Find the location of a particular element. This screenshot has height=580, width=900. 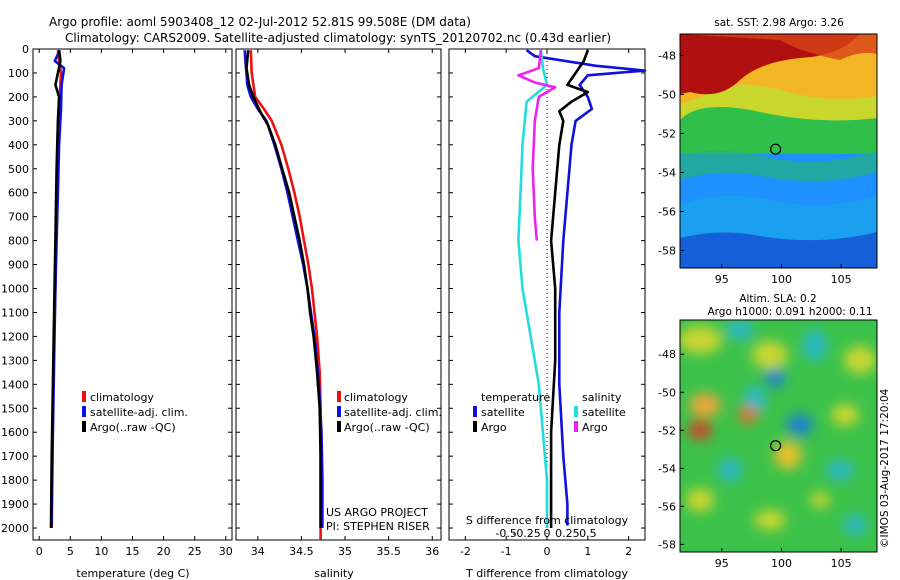

profile-line-climatology is located at coordinates (285, 295).